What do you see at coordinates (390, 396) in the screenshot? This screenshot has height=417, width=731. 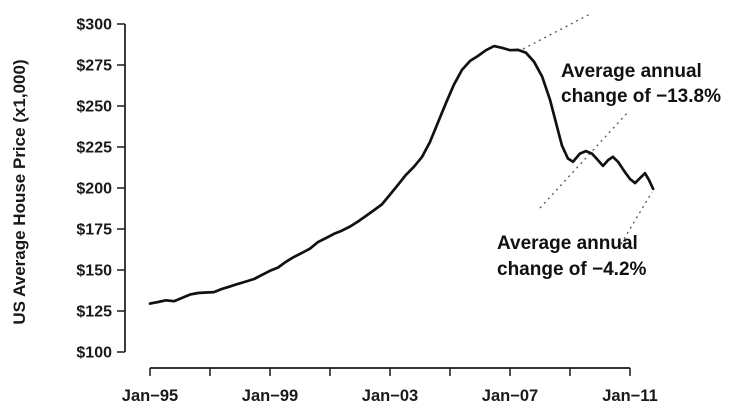 I see `x-tick-label: Jan−03` at bounding box center [390, 396].